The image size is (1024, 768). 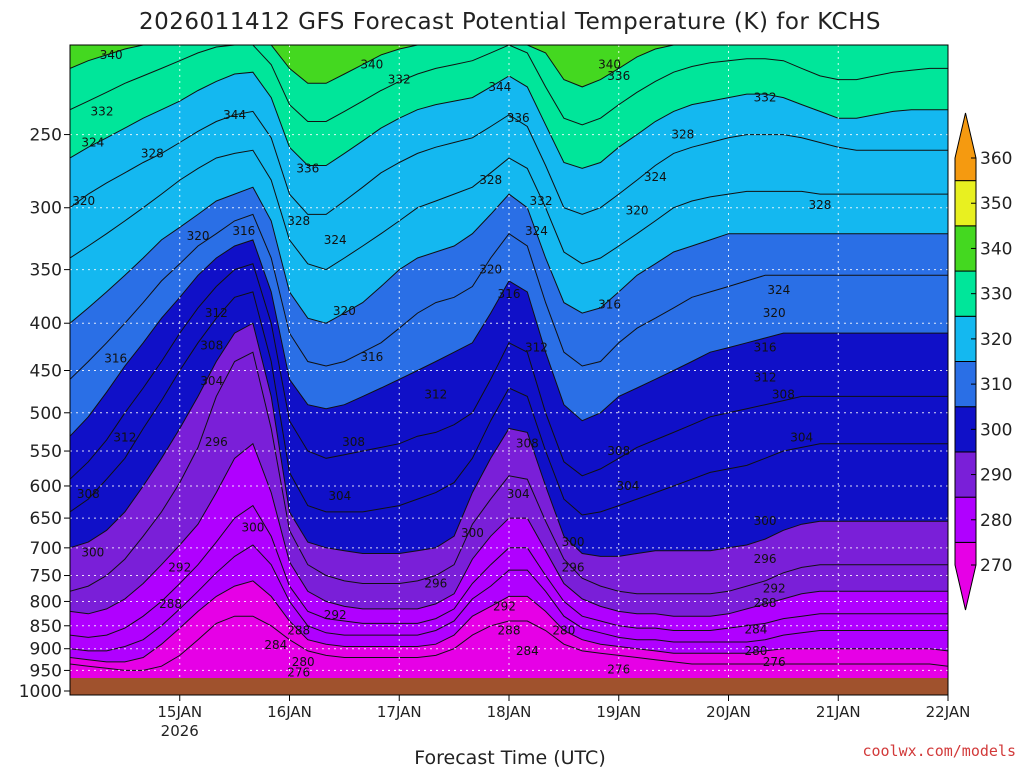 I want to click on colorbar-label: 350, so click(x=996, y=204).